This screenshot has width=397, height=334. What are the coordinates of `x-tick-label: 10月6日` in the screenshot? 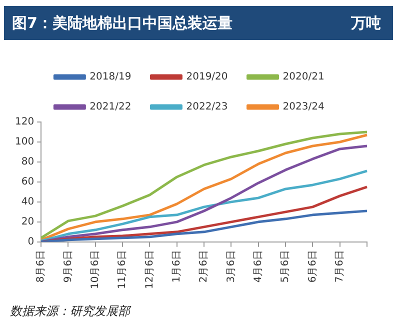 It's located at (95, 270).